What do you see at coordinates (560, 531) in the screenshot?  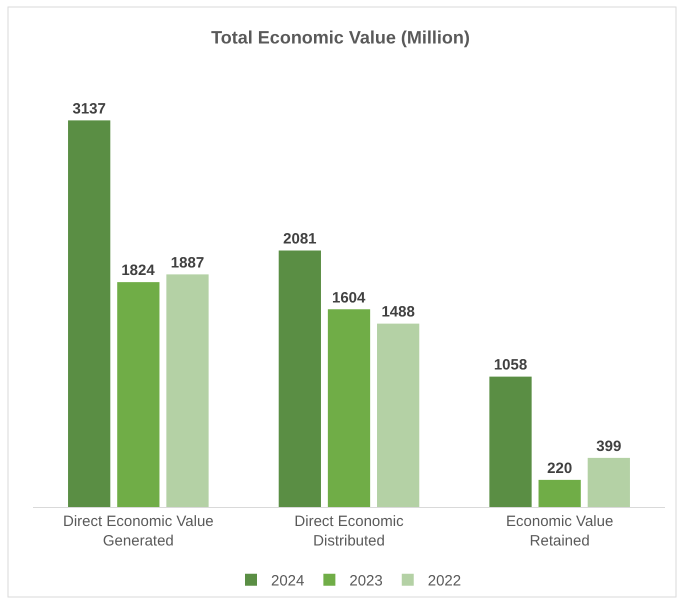 I see `x-tick-label: Economic Value Retained` at bounding box center [560, 531].